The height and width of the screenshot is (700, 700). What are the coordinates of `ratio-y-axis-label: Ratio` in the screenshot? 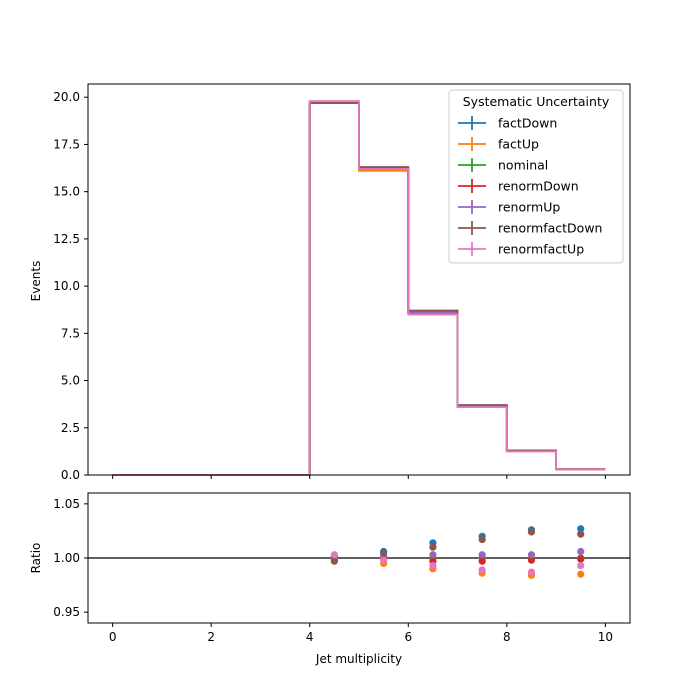 It's located at (36, 558).